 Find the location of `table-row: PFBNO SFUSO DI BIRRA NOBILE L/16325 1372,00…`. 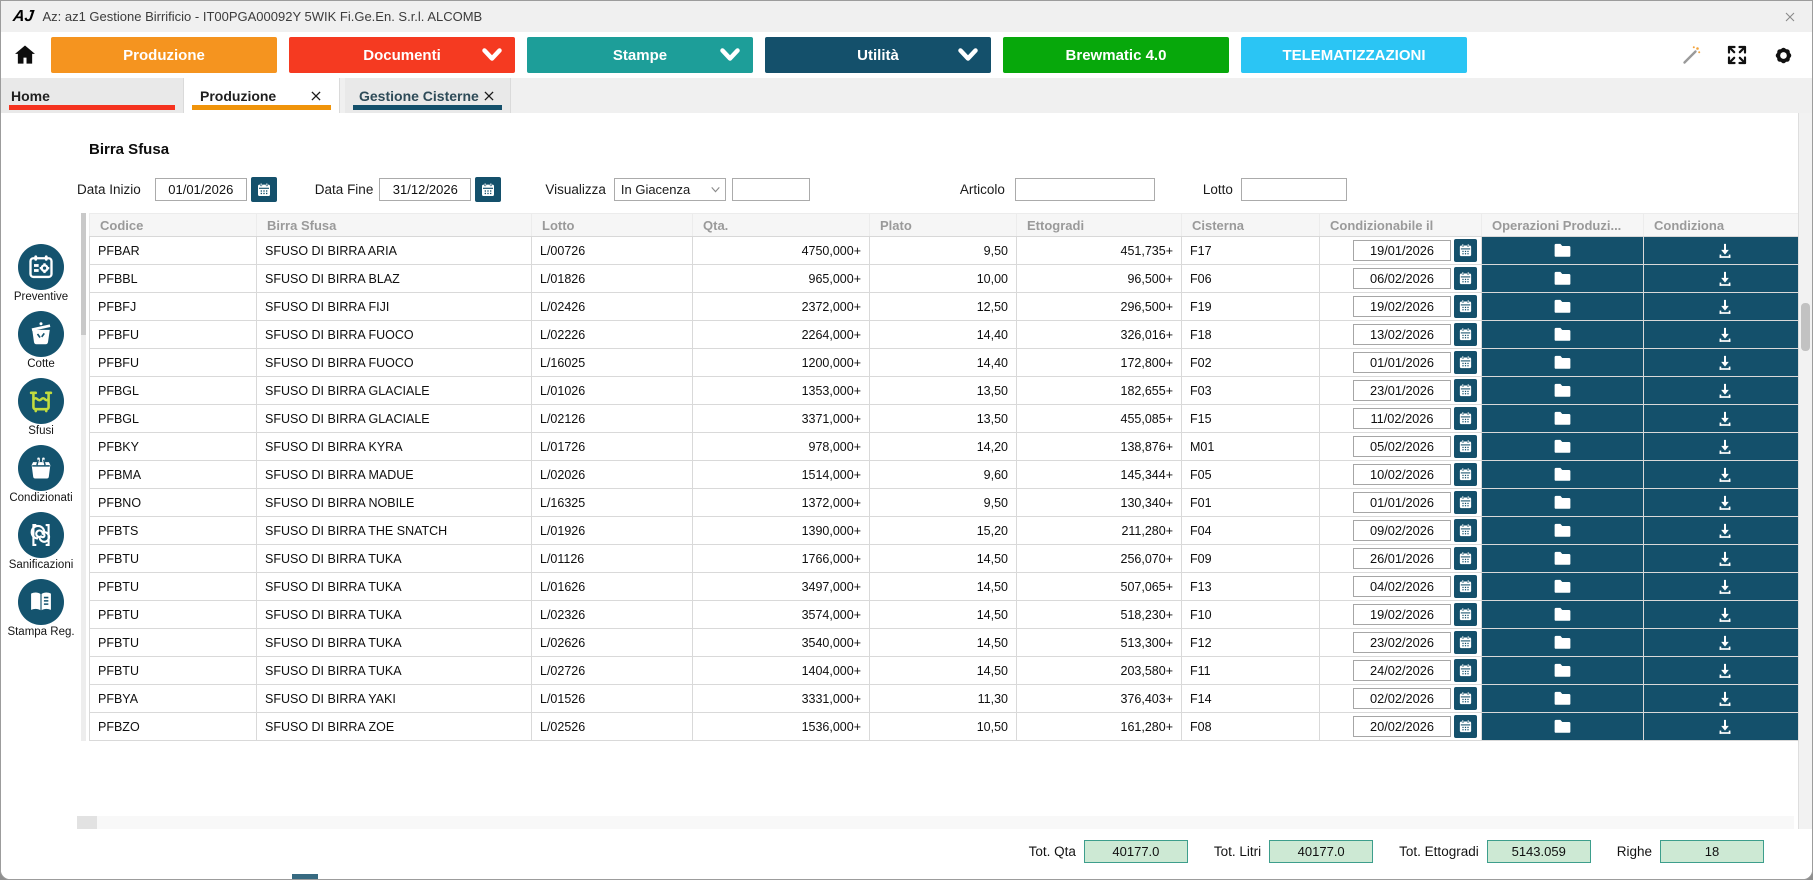

table-row: PFBNO SFUSO DI BIRRA NOBILE L/16325 1372,00… is located at coordinates (948, 502).